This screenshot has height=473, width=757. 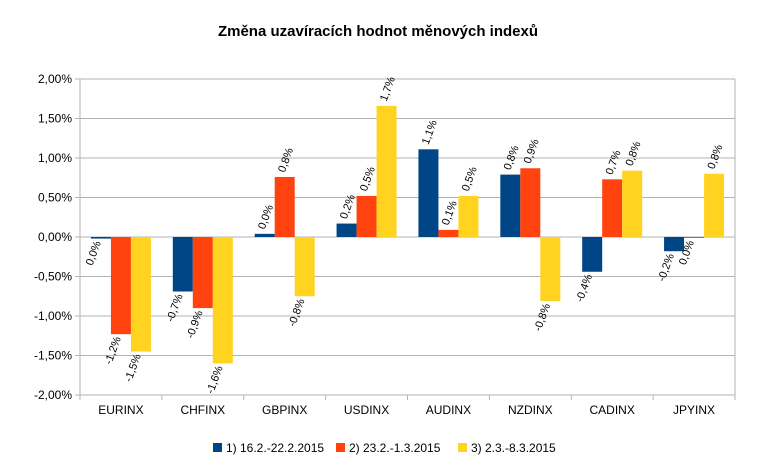 I want to click on y-tick-label: 0,00%, so click(x=55, y=237).